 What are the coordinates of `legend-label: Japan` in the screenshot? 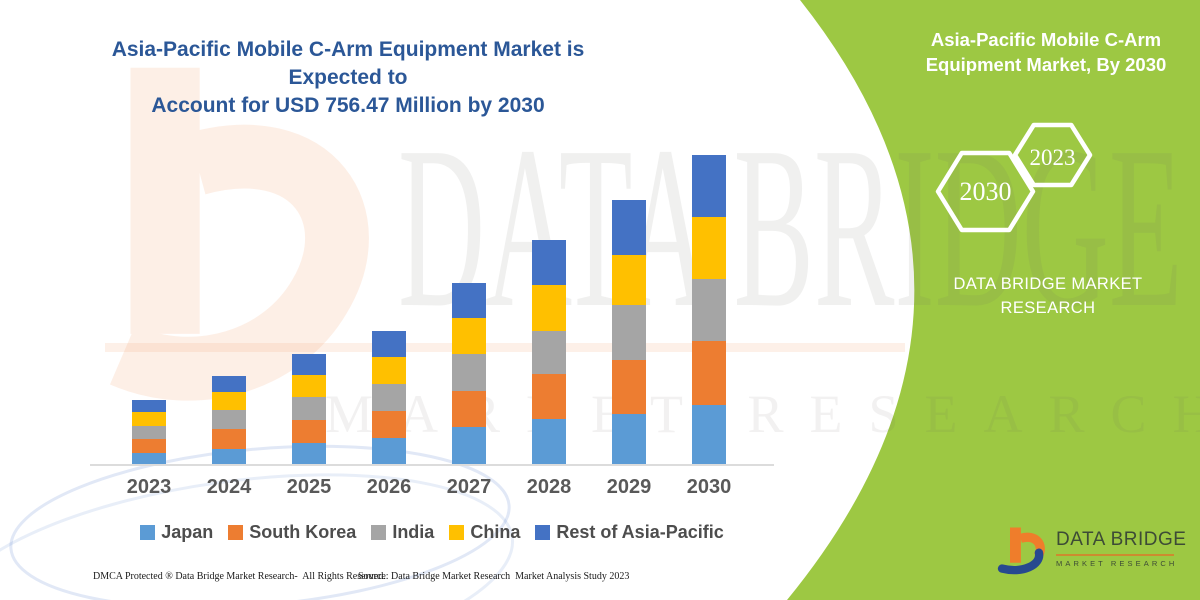 It's located at (187, 532).